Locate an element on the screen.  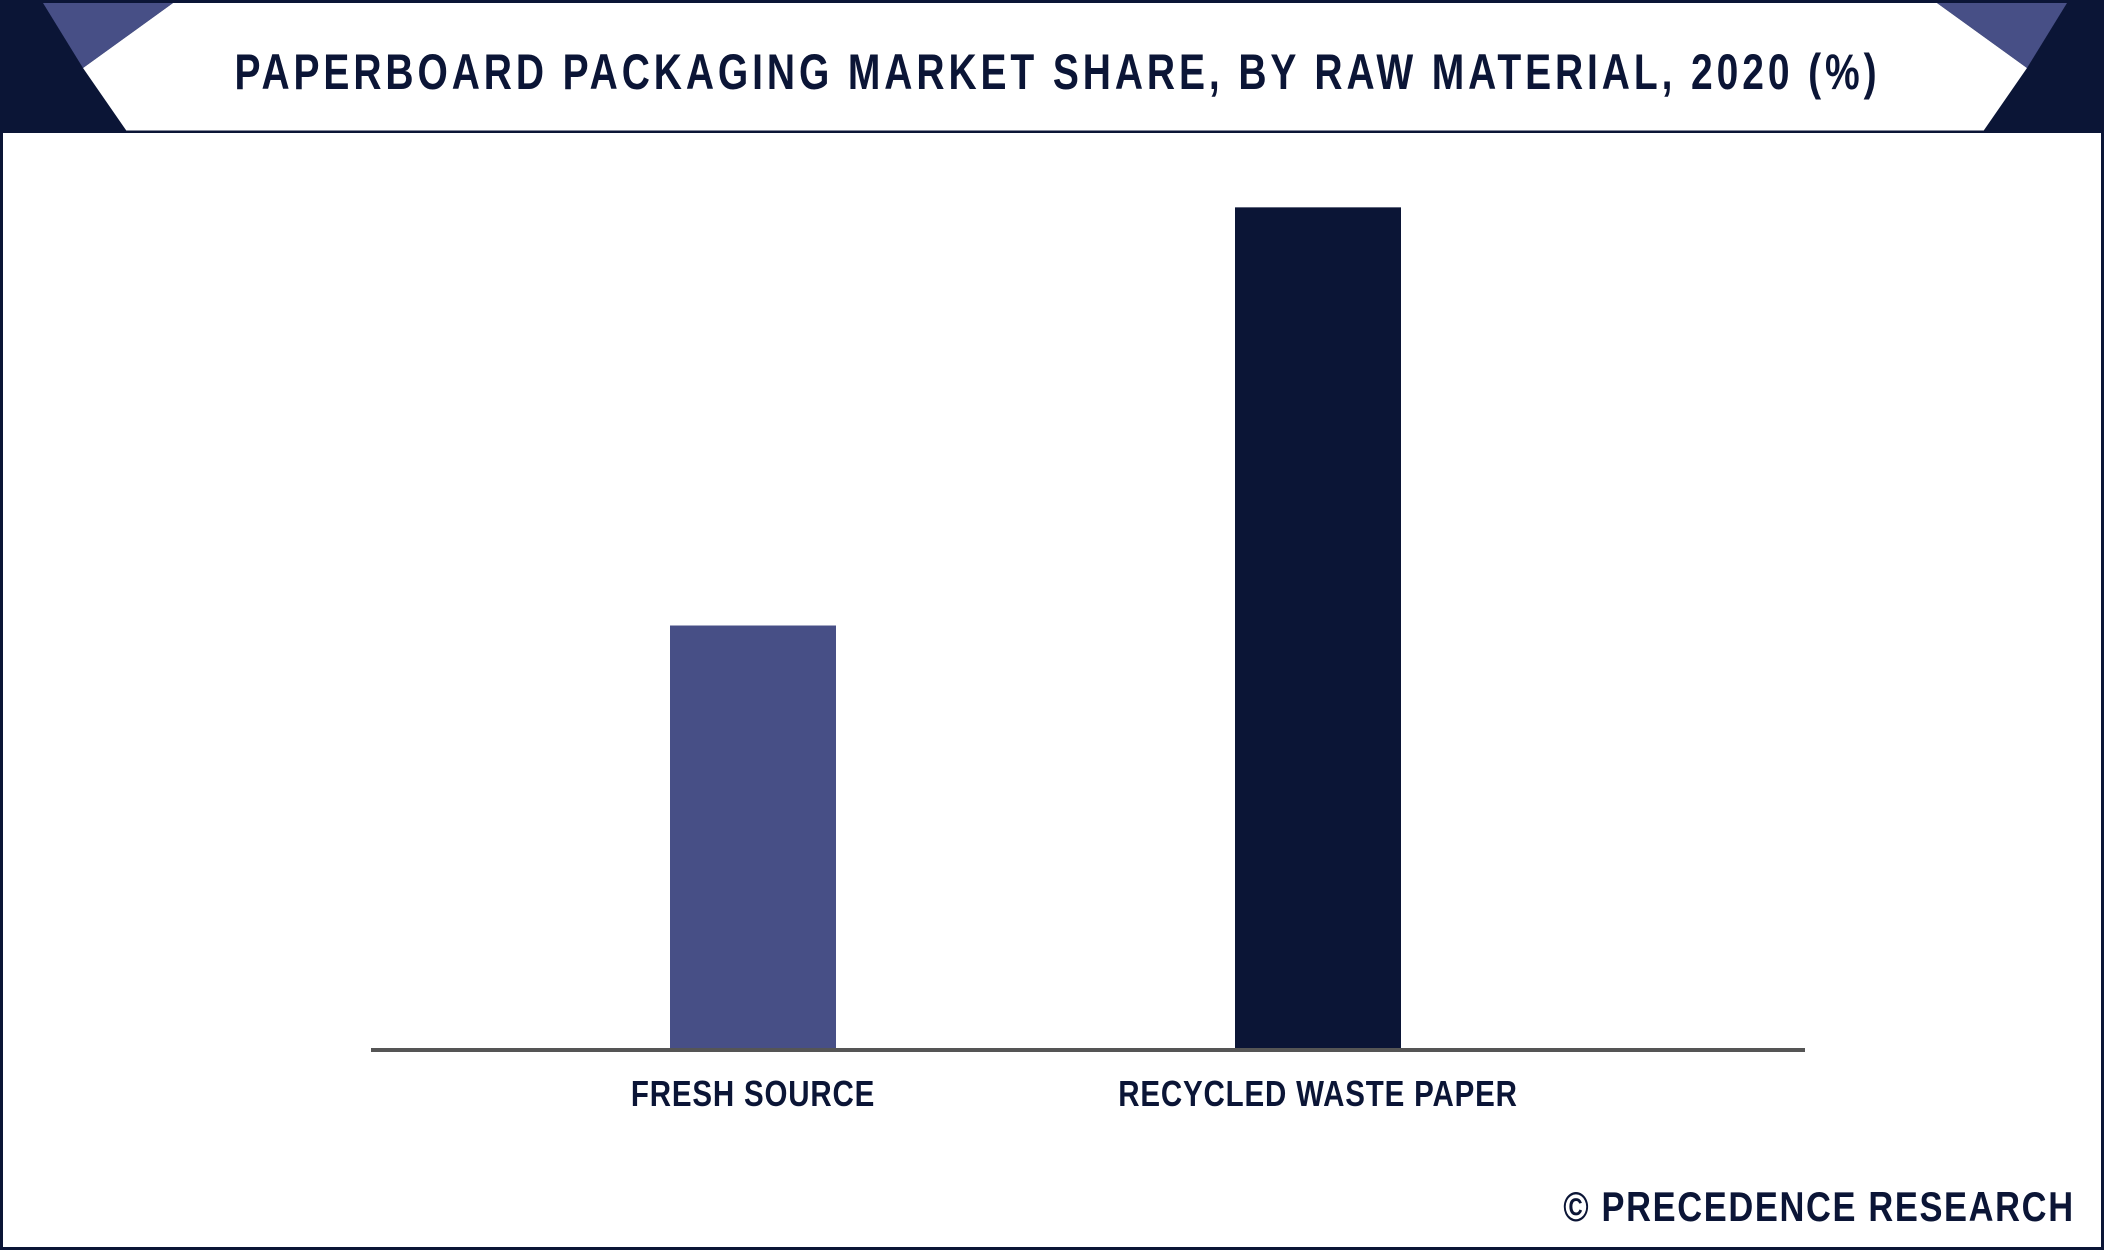
source-watermark: © PRECEDENCE RESEARCH is located at coordinates (1819, 1206).